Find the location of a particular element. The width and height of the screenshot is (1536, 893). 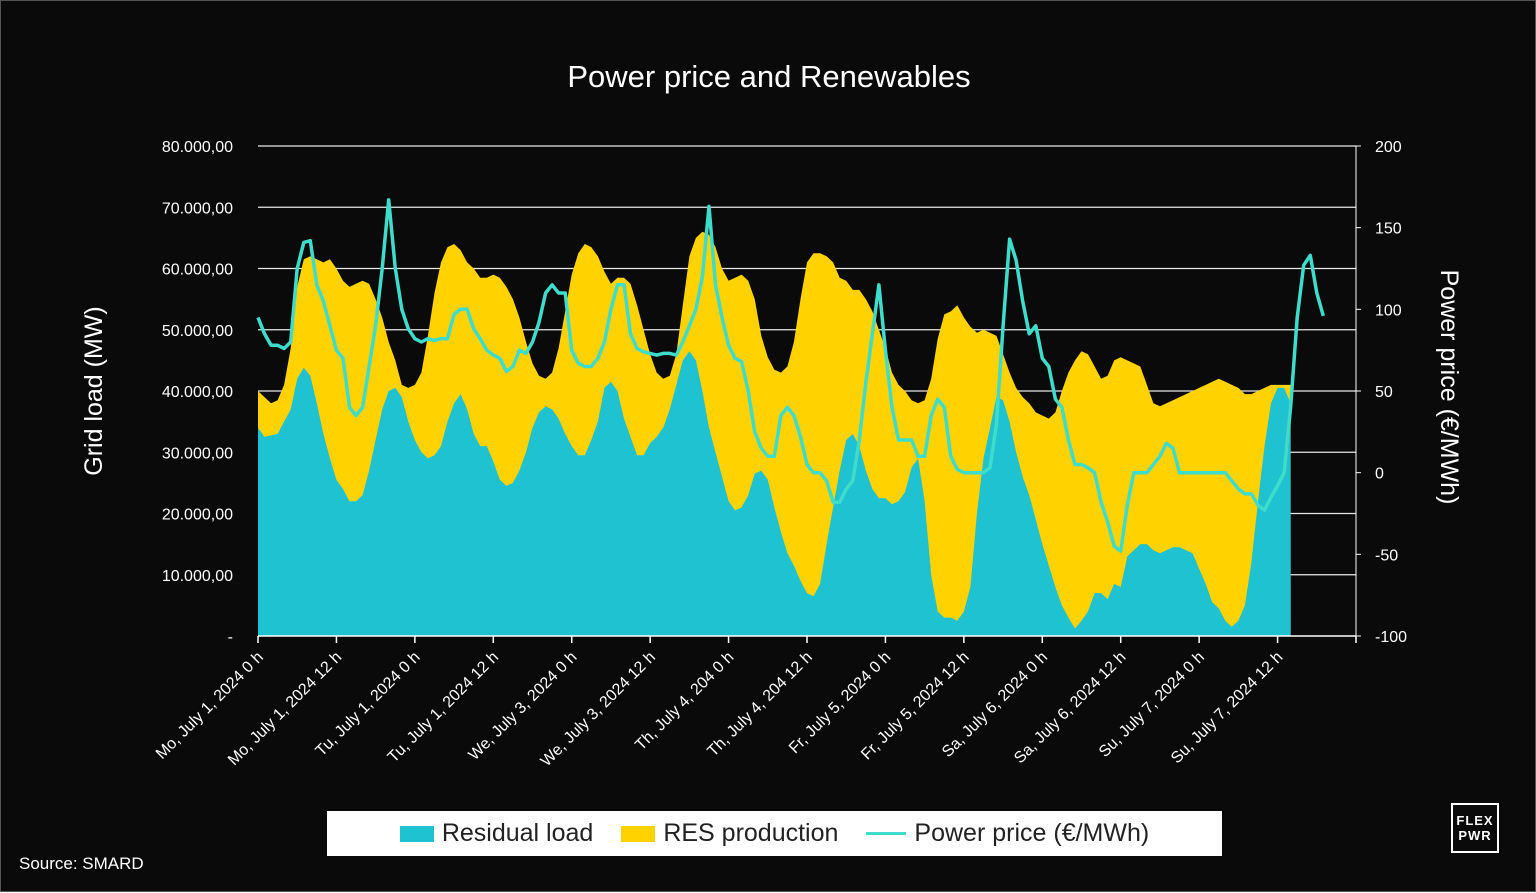

res-production-swatch is located at coordinates (638, 833).